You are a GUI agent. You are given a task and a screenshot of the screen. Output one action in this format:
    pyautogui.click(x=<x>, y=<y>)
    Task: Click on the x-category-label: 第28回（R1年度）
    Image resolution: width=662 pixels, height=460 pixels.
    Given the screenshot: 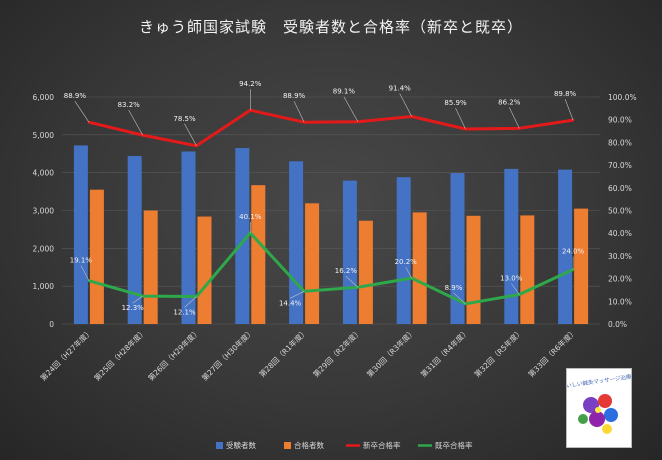 What is the action you would take?
    pyautogui.click(x=283, y=352)
    